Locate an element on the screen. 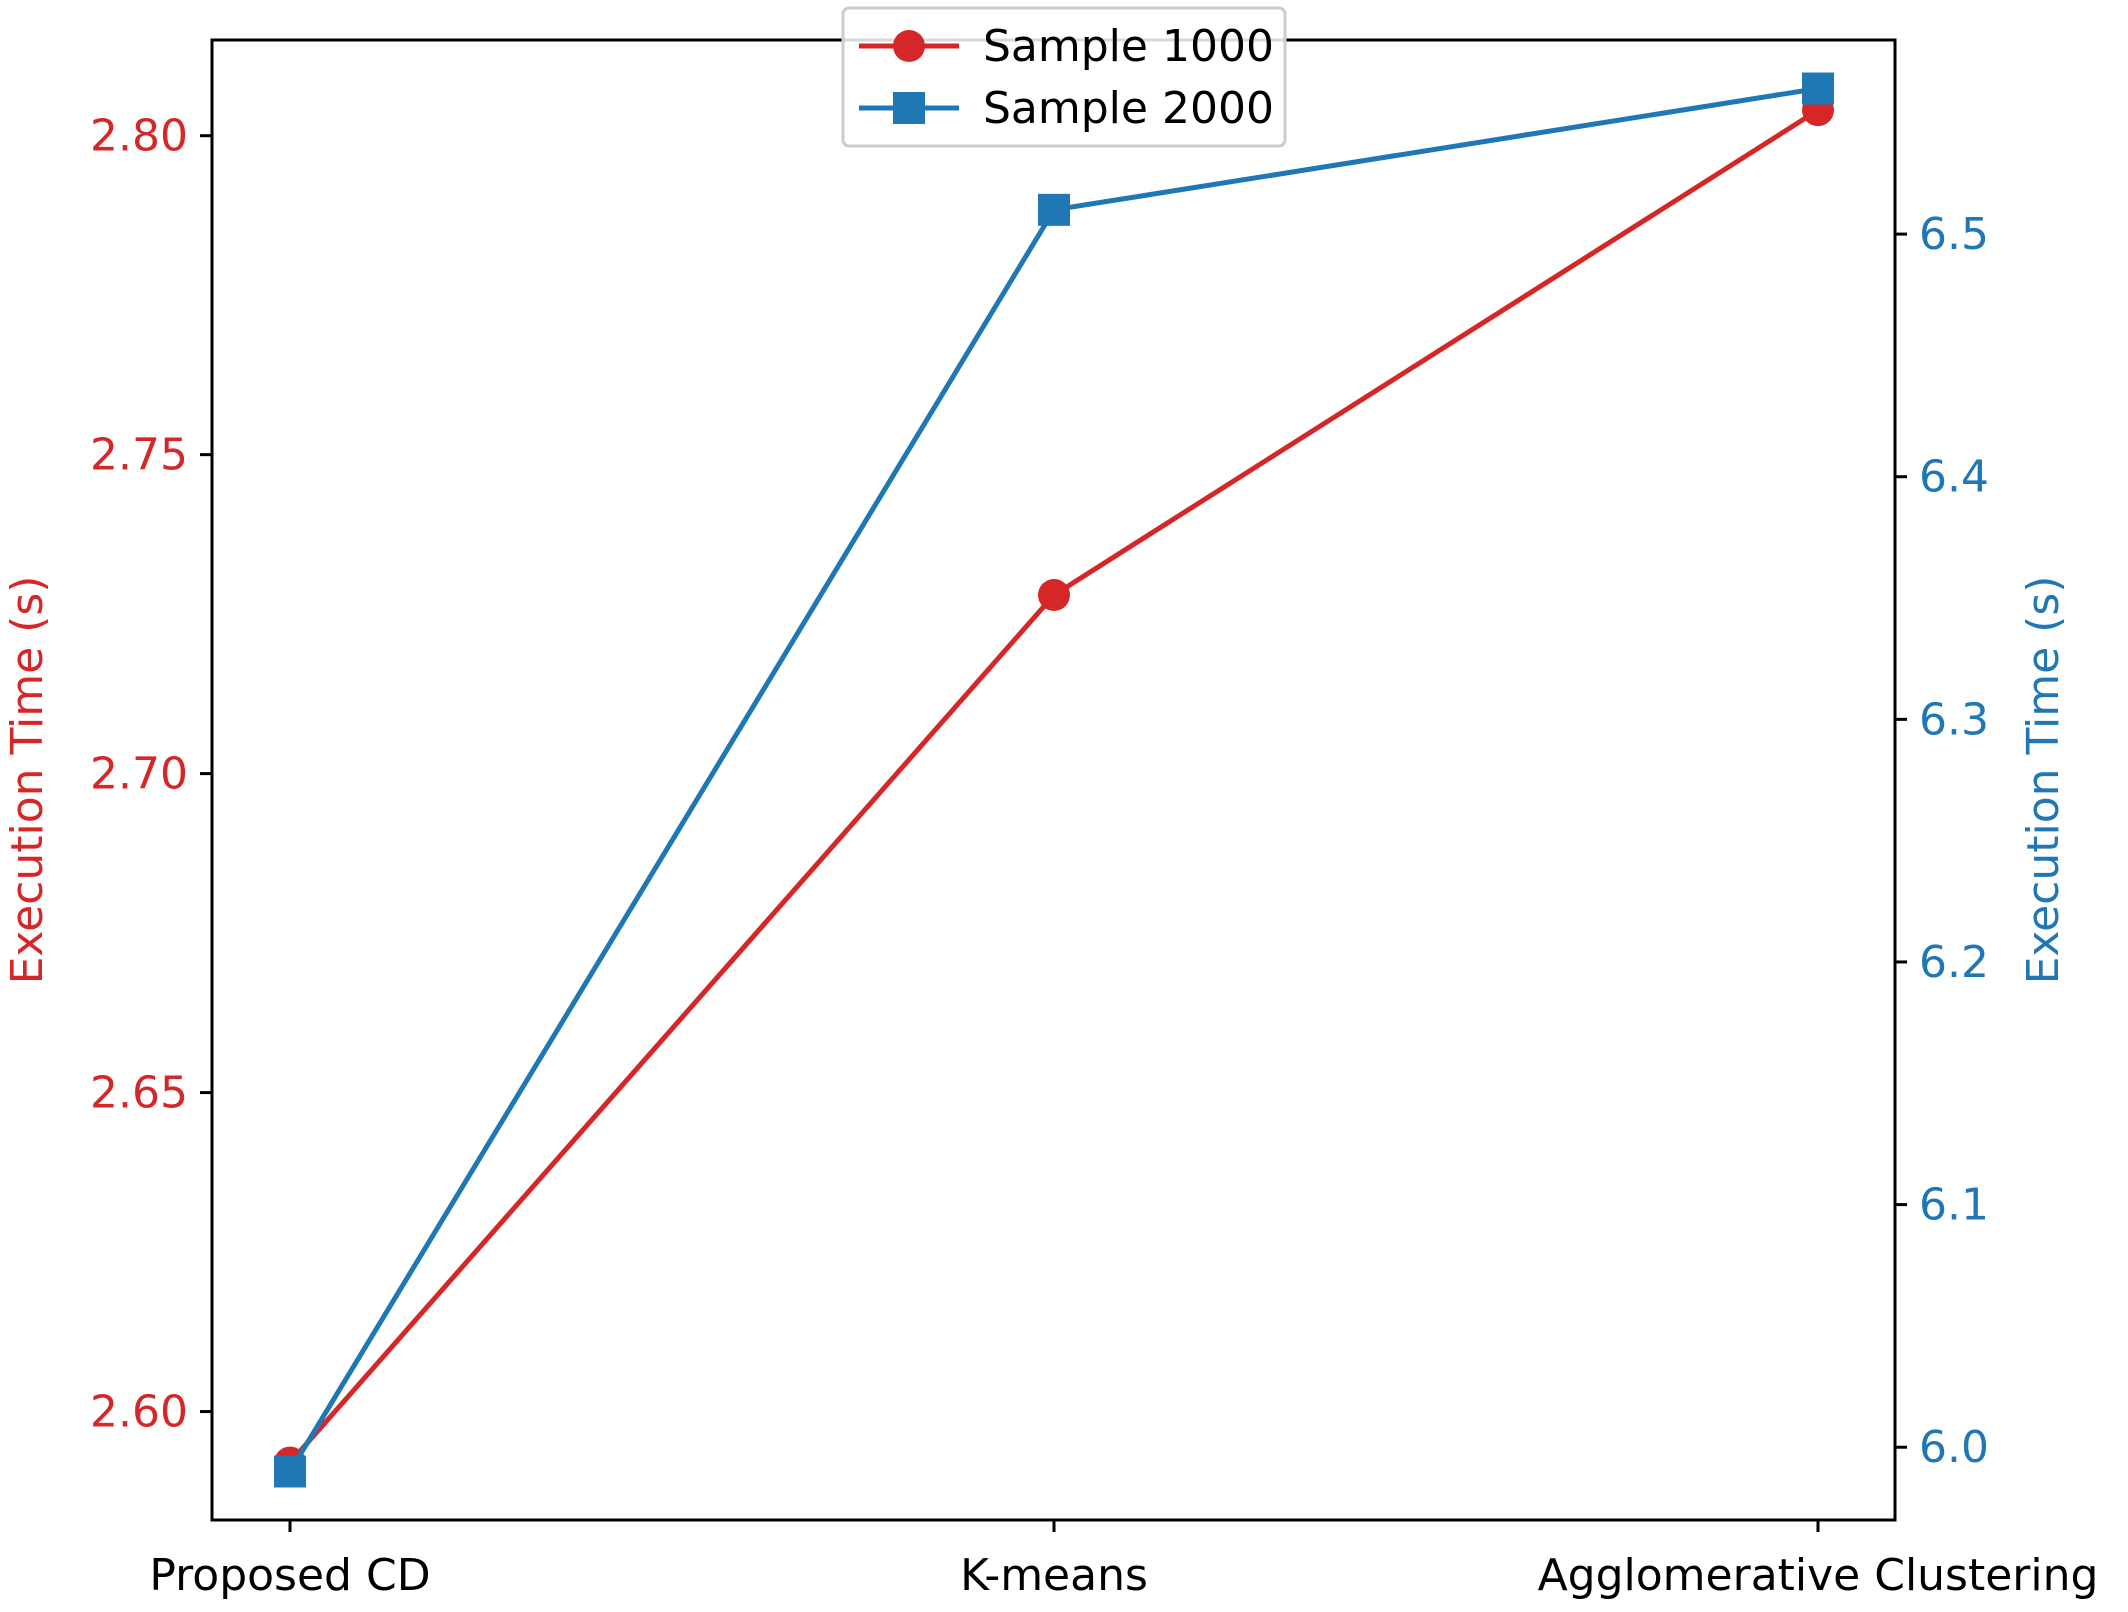 The width and height of the screenshot is (2128, 1612). left-tick-label: 2.75 is located at coordinates (139, 455).